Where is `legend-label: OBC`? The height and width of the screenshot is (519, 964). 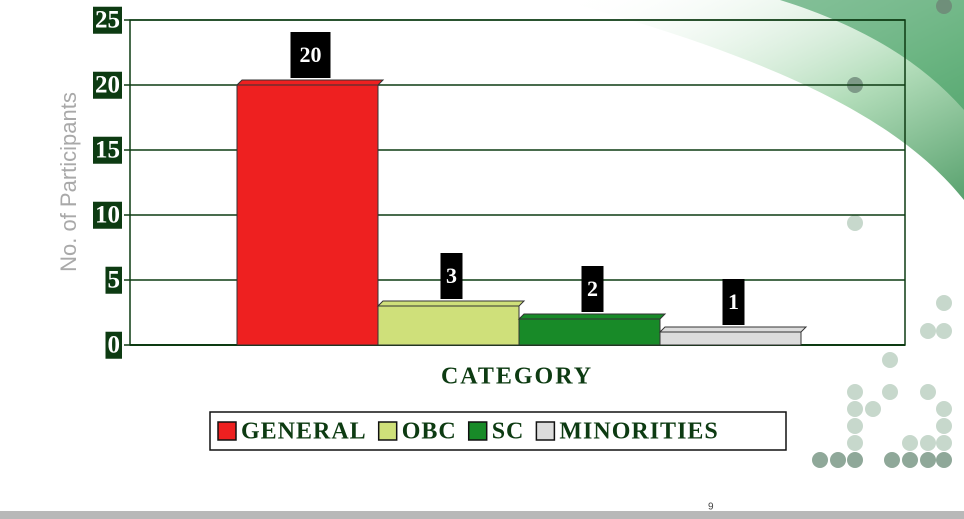
legend-label: OBC is located at coordinates (429, 432).